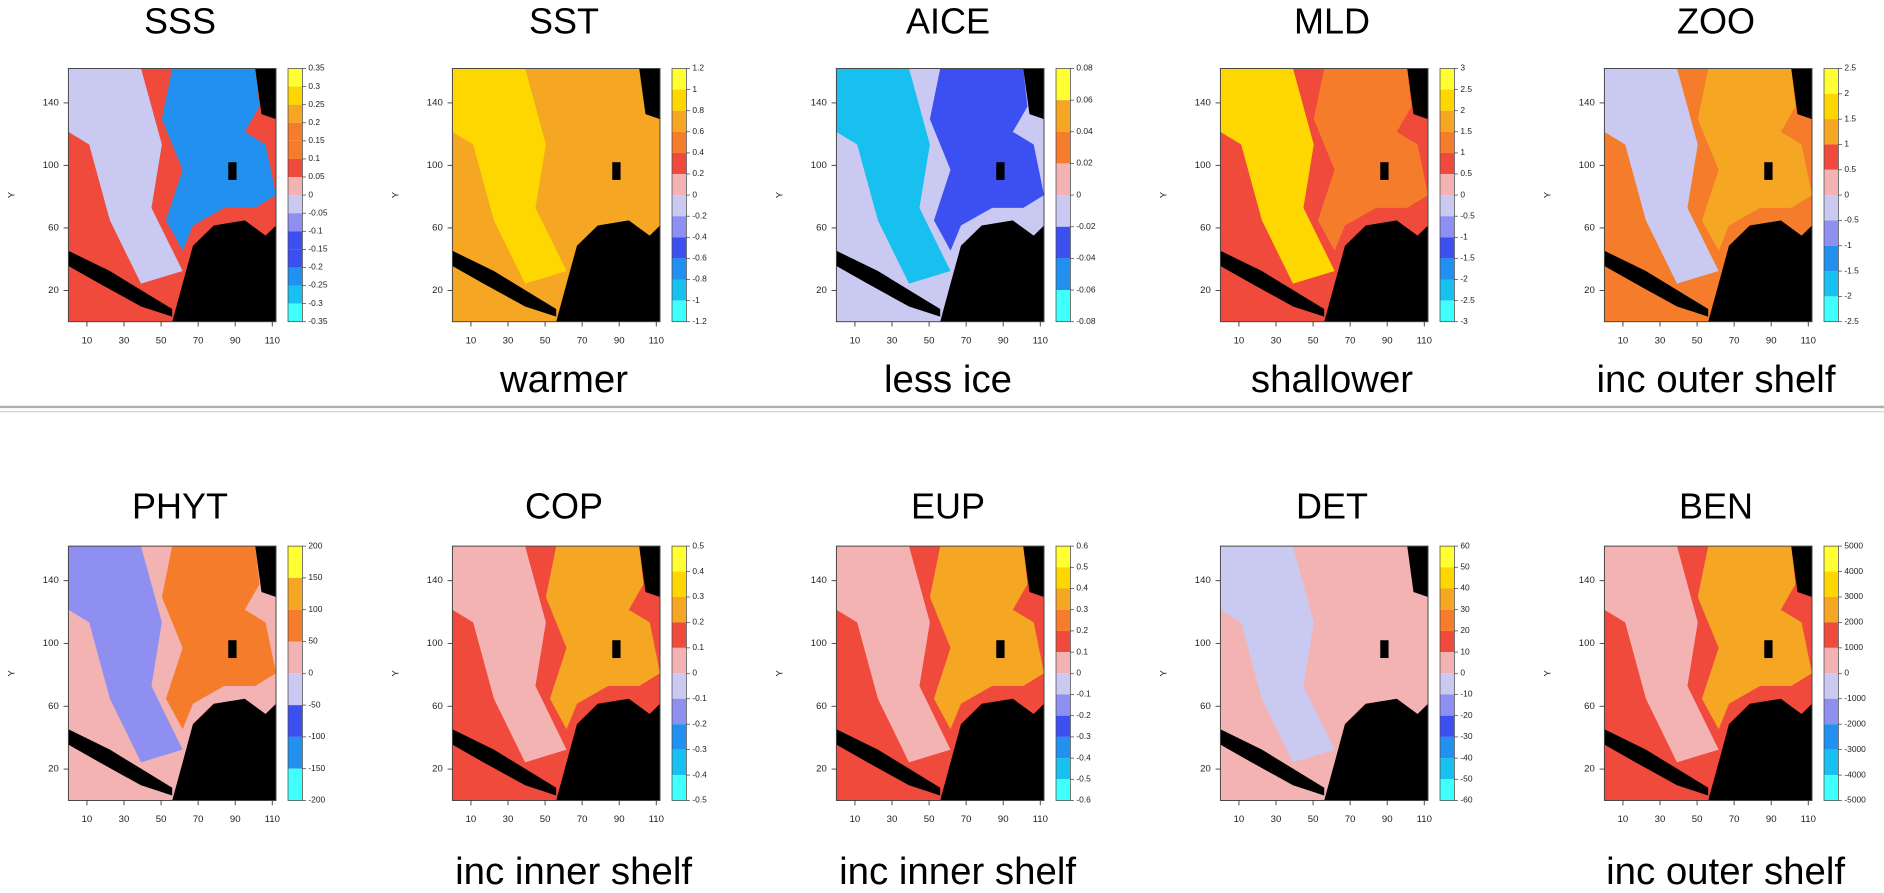 The height and width of the screenshot is (893, 1884). What do you see at coordinates (699, 321) in the screenshot?
I see `colorbar-label: -1.2` at bounding box center [699, 321].